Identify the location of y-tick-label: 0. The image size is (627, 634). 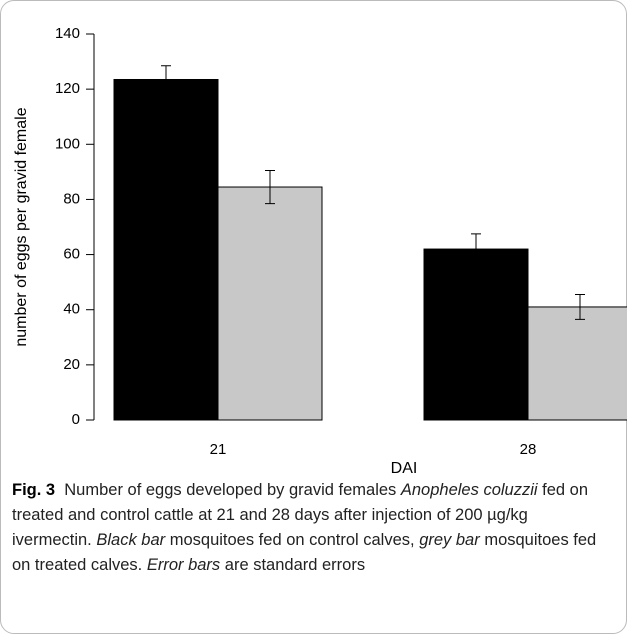
(76, 419).